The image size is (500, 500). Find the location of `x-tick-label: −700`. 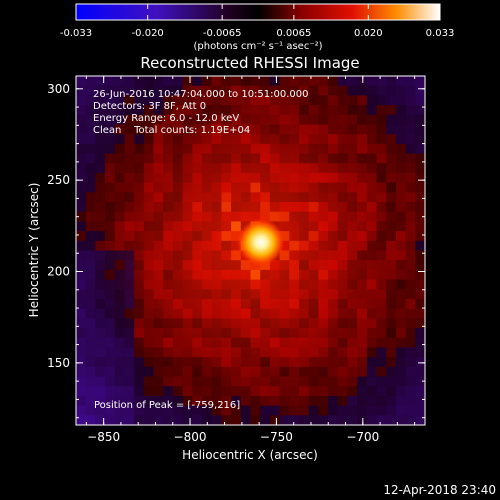

x-tick-label: −700 is located at coordinates (362, 437).